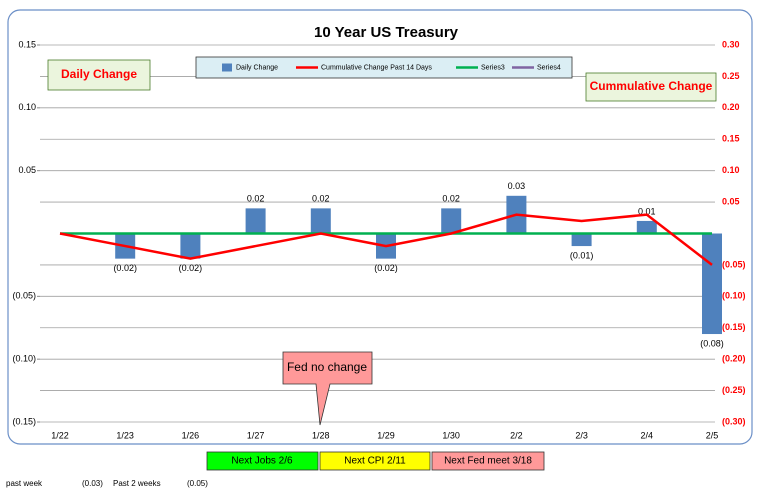 Image resolution: width=772 pixels, height=502 pixels. Describe the element at coordinates (582, 255) in the screenshot. I see `data-label: (0.01)` at that location.